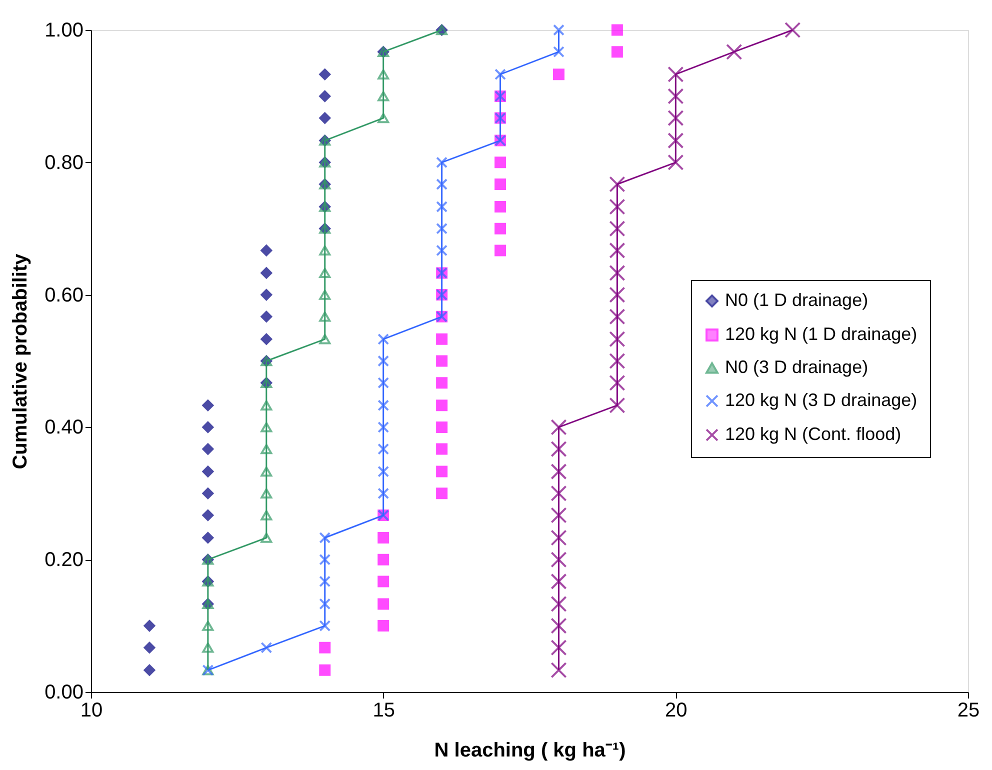 The height and width of the screenshot is (770, 992). What do you see at coordinates (383, 711) in the screenshot?
I see `x-tick-label: 15` at bounding box center [383, 711].